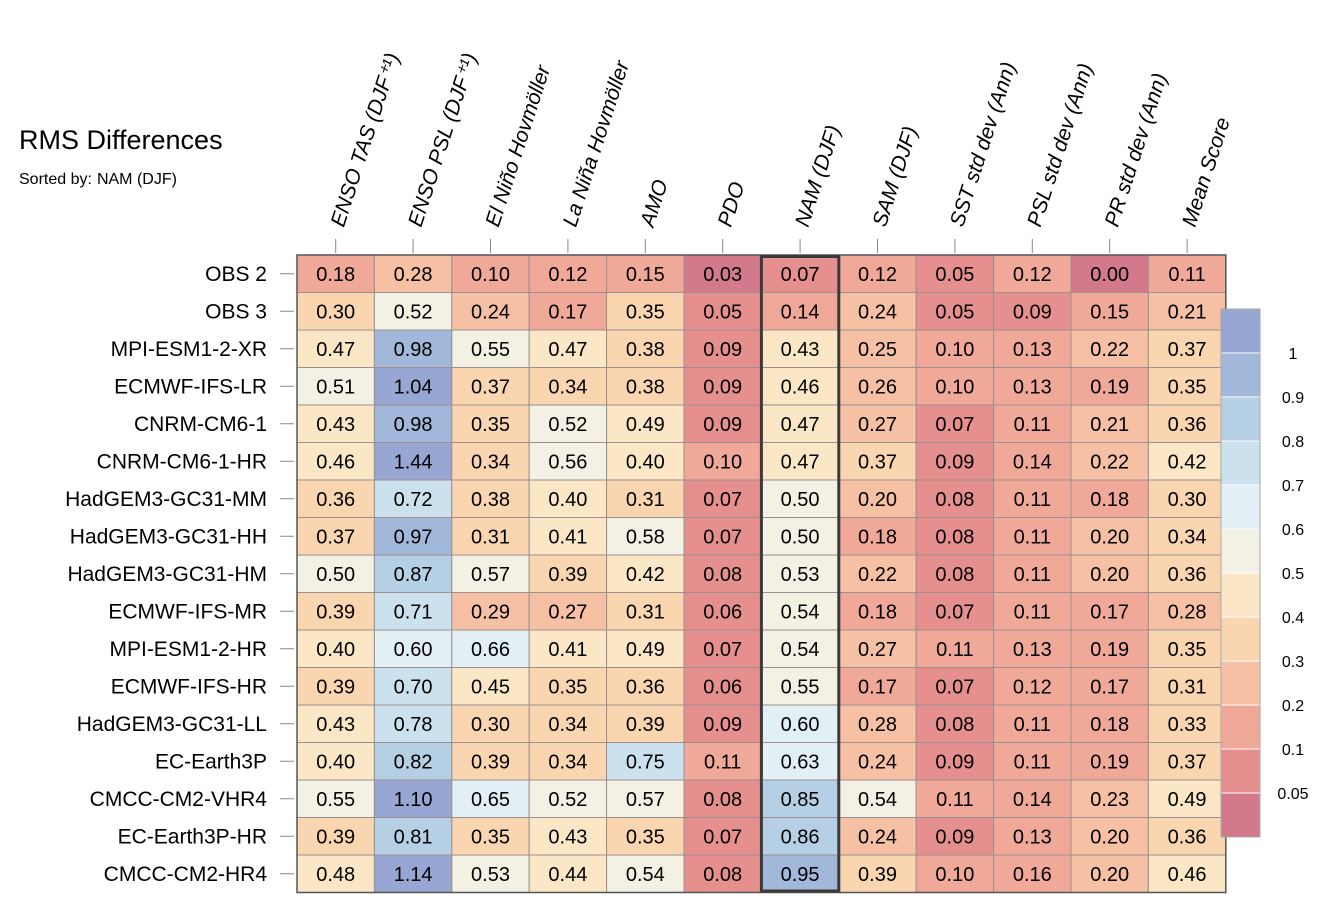 The width and height of the screenshot is (1334, 914). What do you see at coordinates (800, 875) in the screenshot?
I see `cell-value: 0.95` at bounding box center [800, 875].